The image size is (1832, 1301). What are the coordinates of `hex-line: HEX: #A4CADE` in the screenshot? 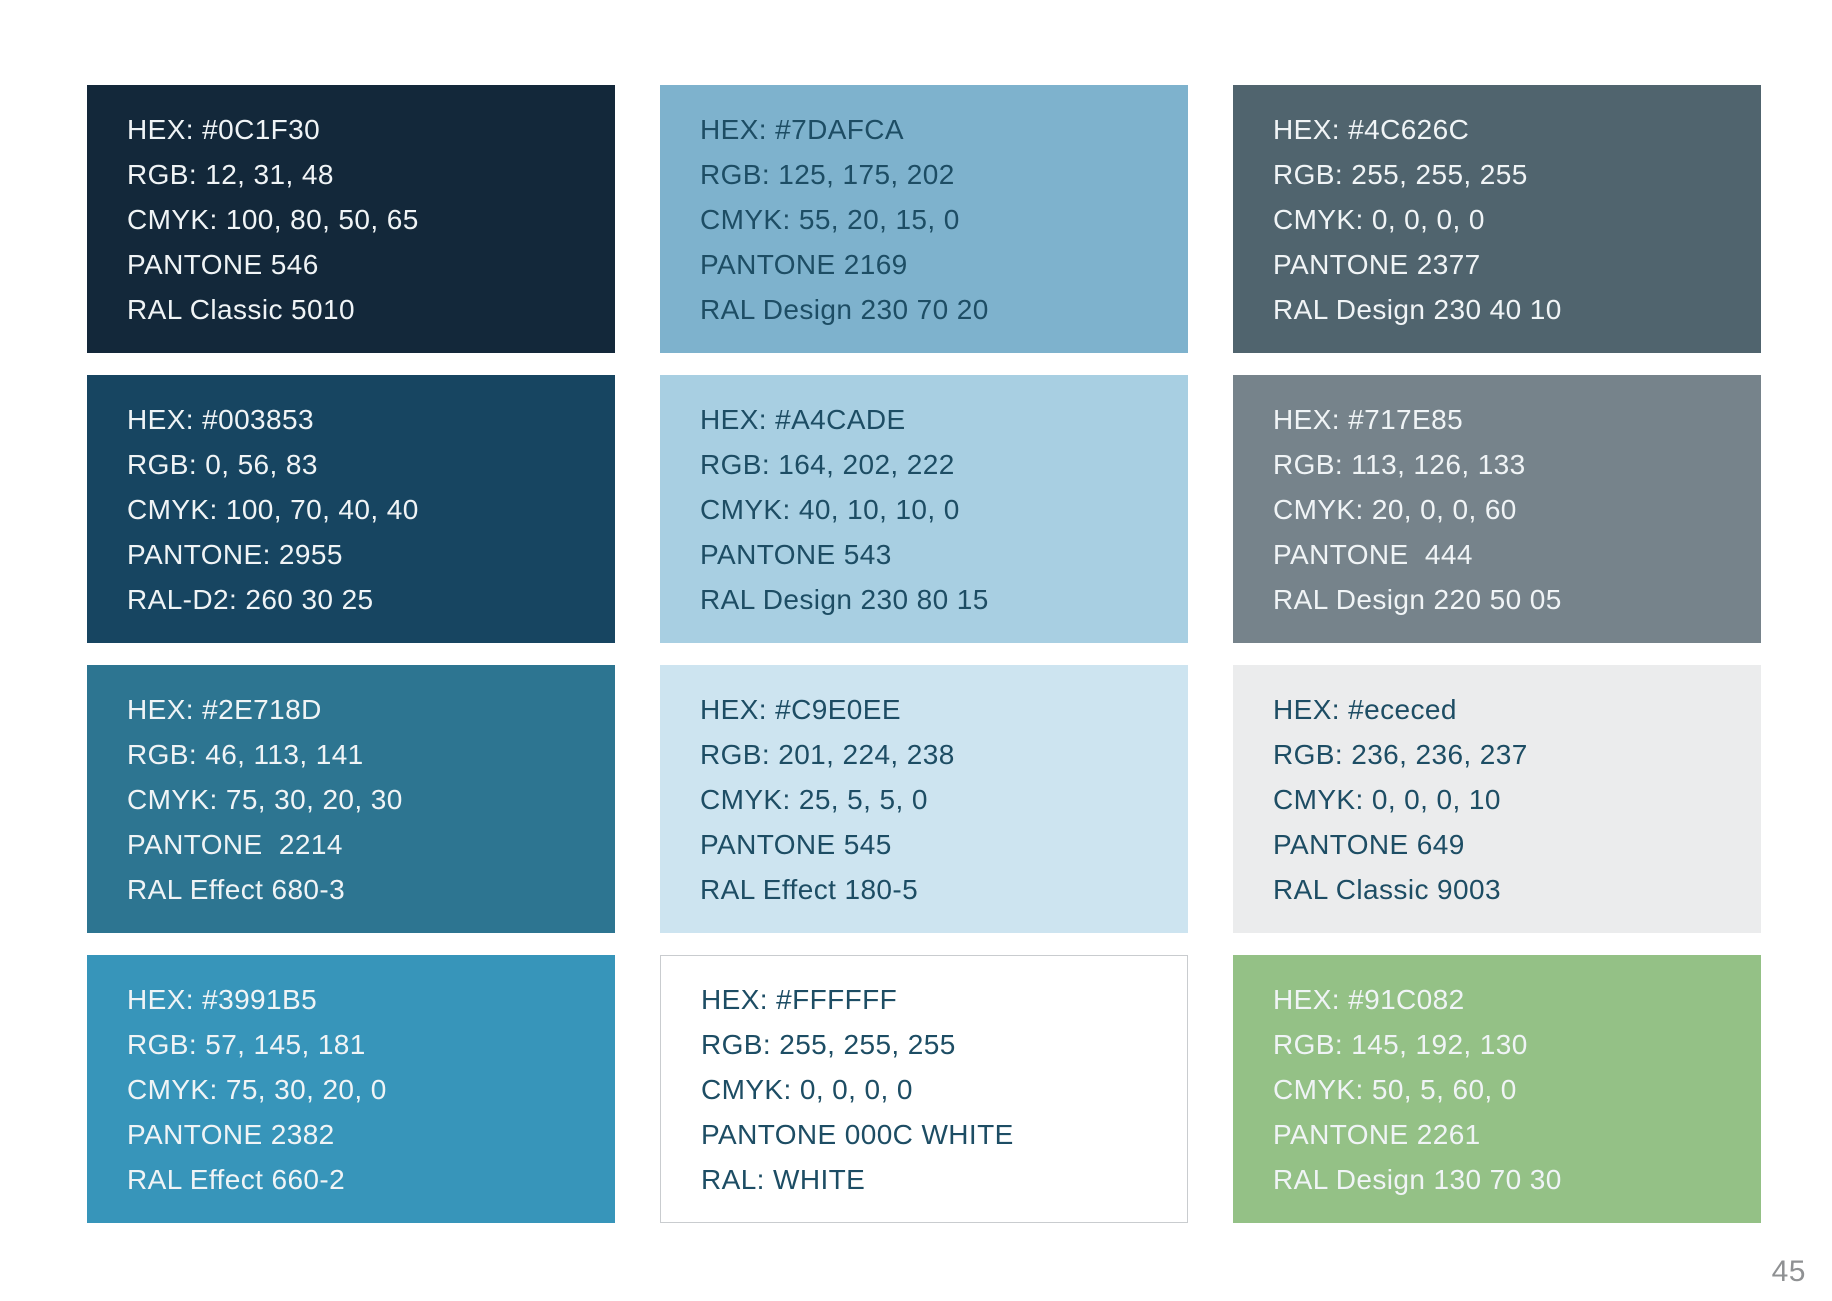 It's located at (803, 419).